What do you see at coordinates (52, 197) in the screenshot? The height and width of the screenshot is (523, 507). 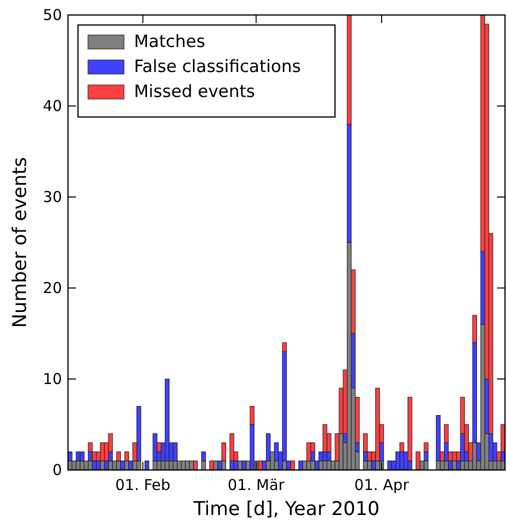 I see `y-tick-label: 30` at bounding box center [52, 197].